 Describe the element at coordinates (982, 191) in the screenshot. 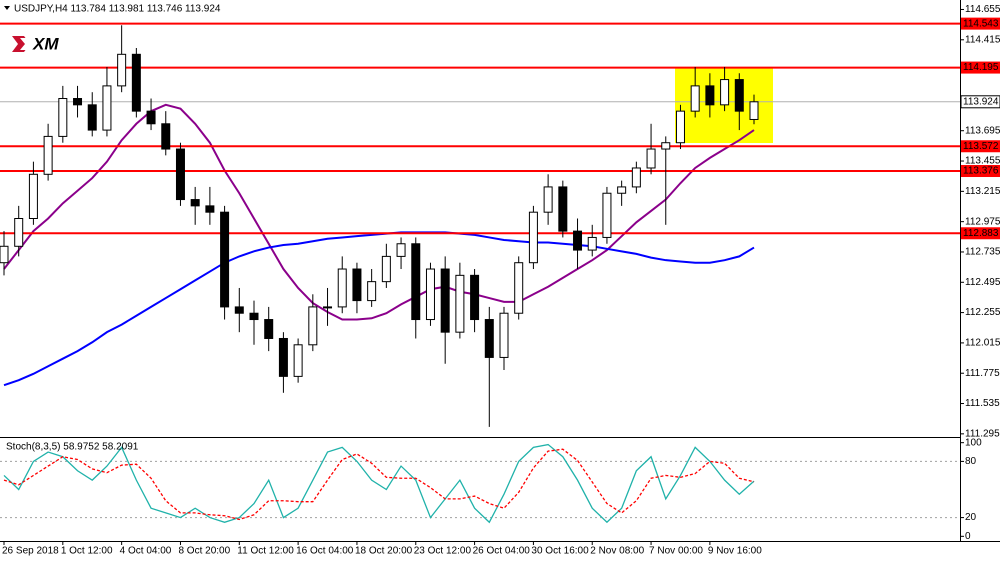

I see `y-tick-label: 113.215` at that location.